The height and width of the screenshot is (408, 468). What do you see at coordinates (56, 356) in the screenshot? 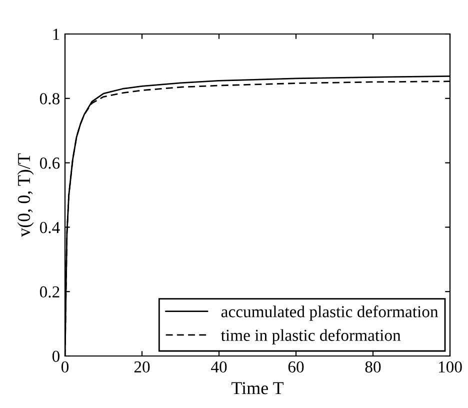
I see `y-tick-label: 0` at bounding box center [56, 356].